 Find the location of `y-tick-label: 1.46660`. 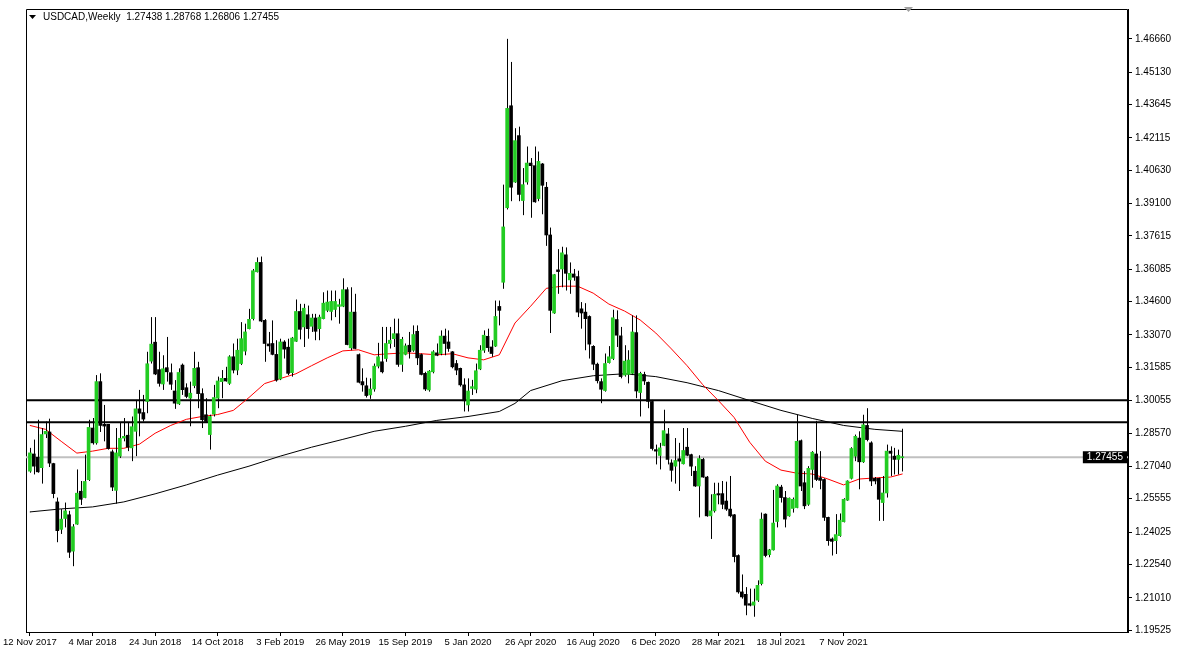

y-tick-label: 1.46660 is located at coordinates (1153, 38).